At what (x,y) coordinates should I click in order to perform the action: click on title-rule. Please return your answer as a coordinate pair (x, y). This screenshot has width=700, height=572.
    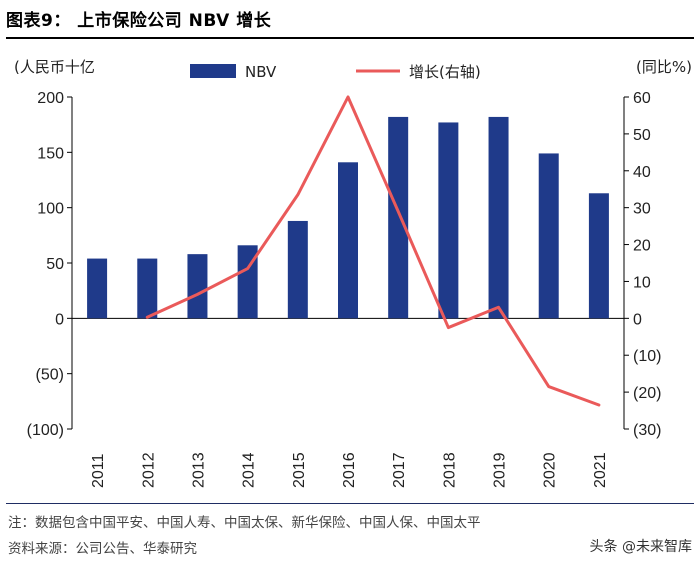
    Looking at the image, I should click on (350, 38).